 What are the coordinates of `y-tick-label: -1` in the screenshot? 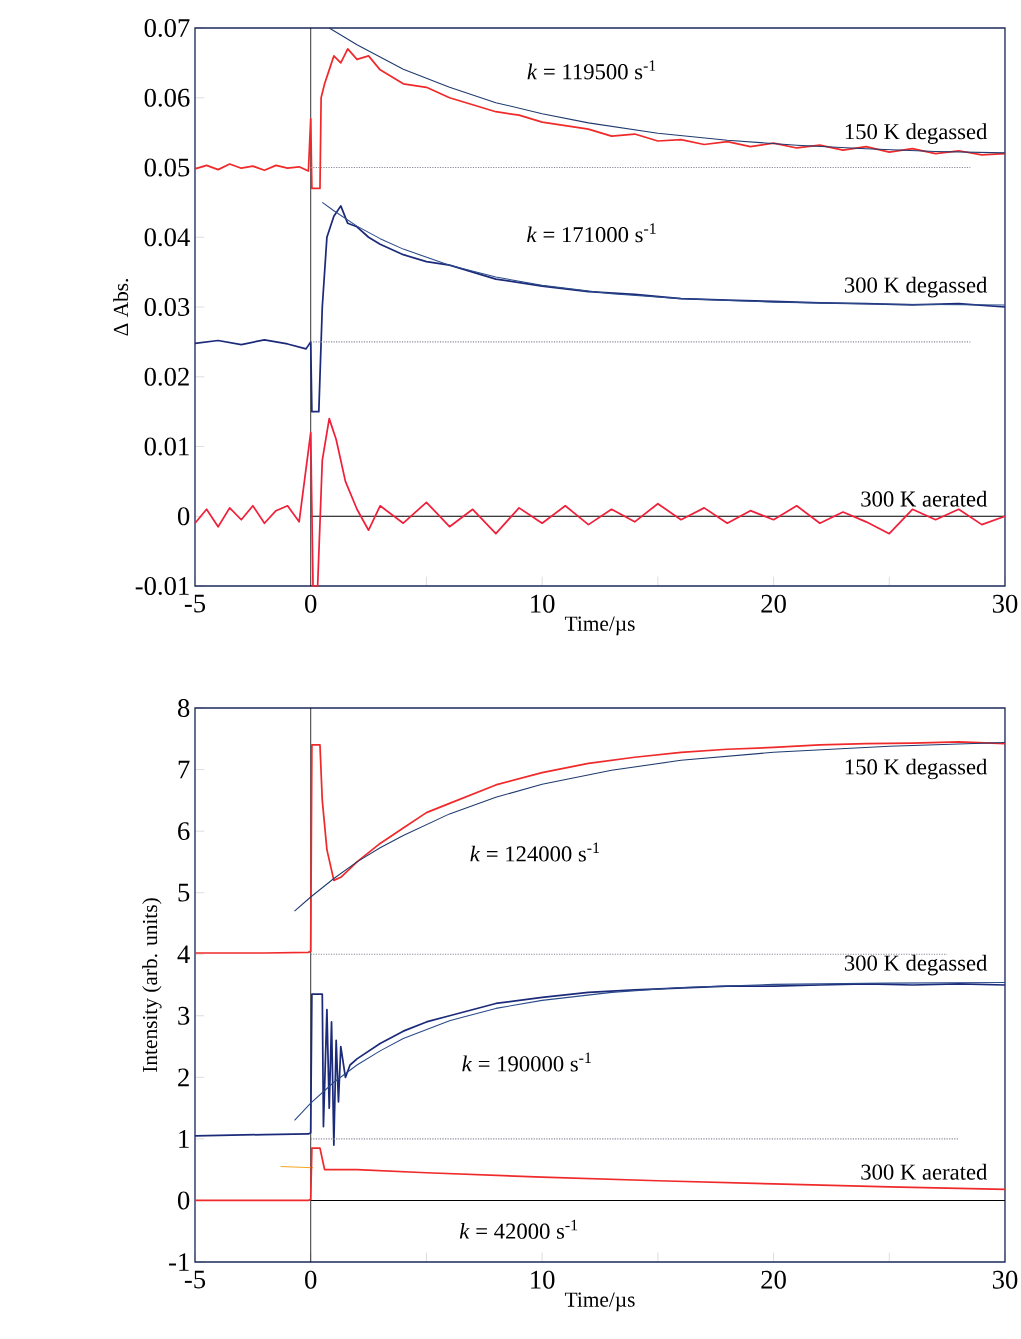 It's located at (179, 1262).